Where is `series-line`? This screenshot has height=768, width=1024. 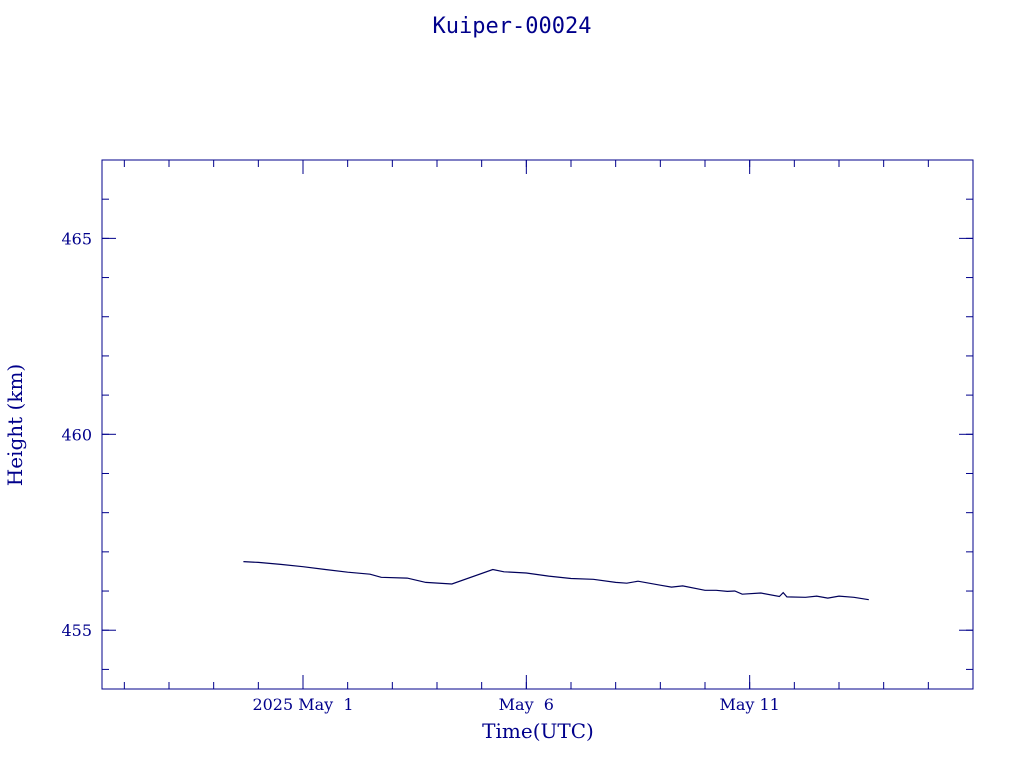
series-line is located at coordinates (556, 581).